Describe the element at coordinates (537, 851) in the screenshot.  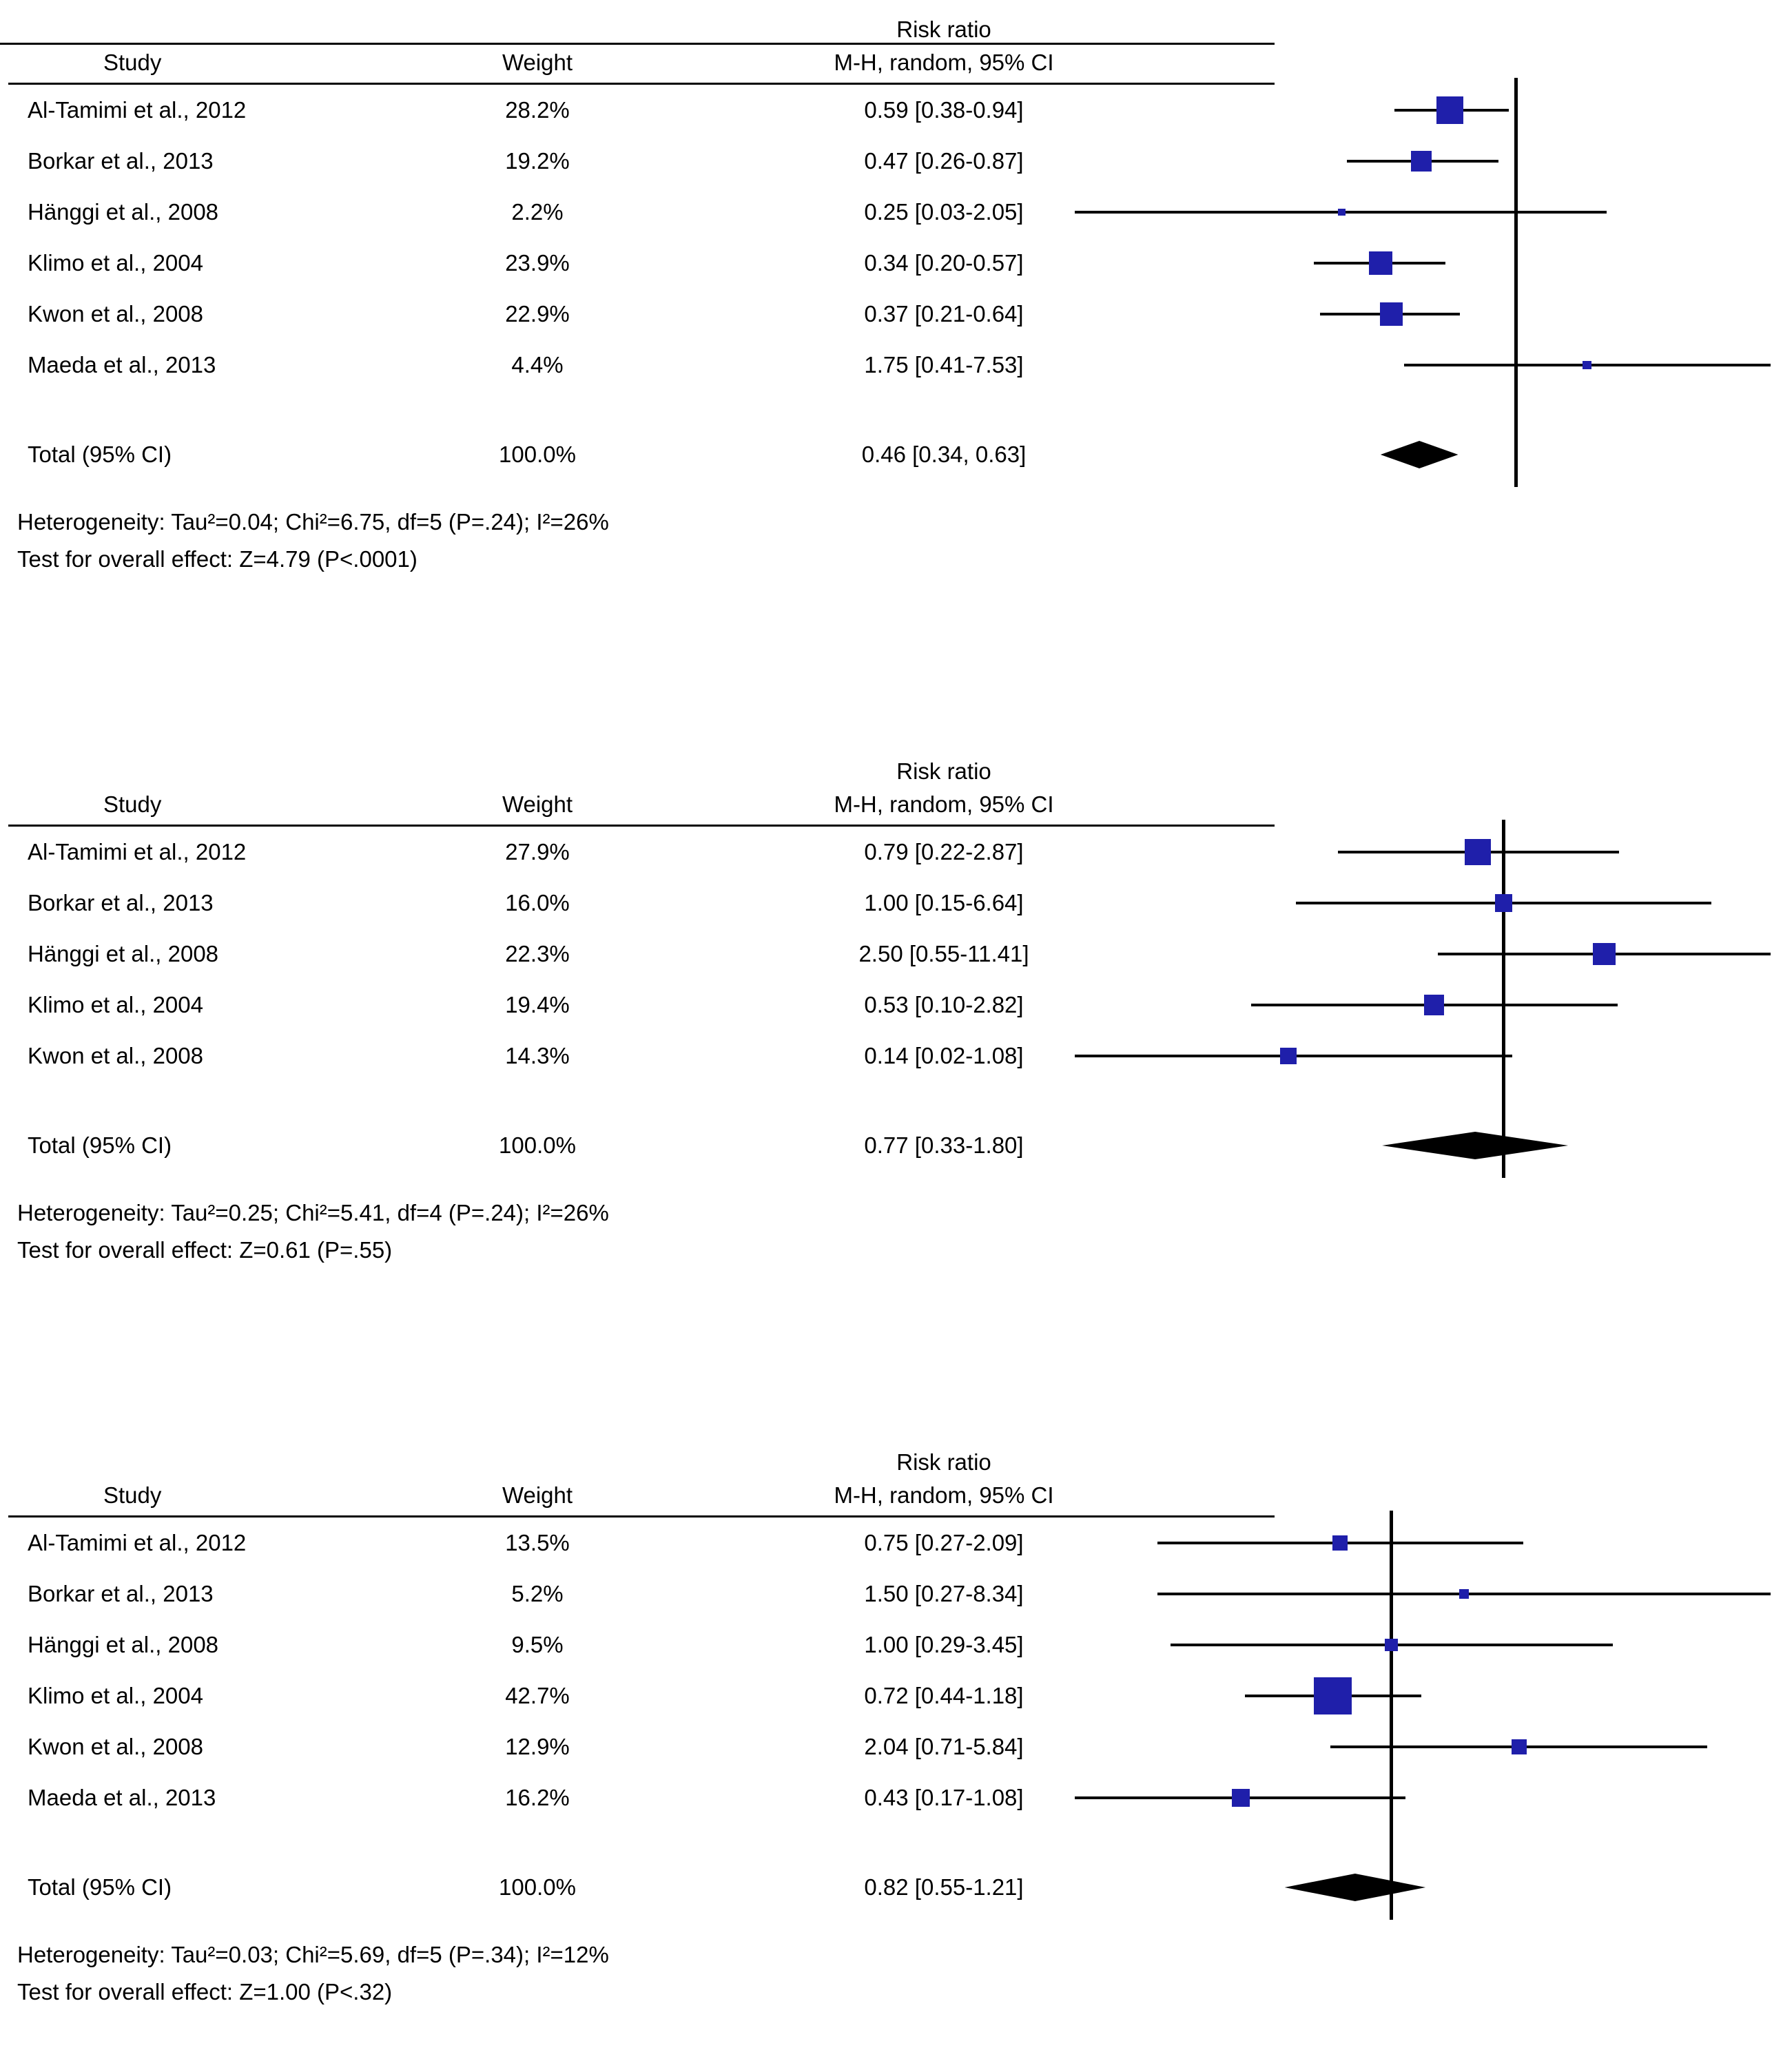
I see `study-weight: 27.9%` at that location.